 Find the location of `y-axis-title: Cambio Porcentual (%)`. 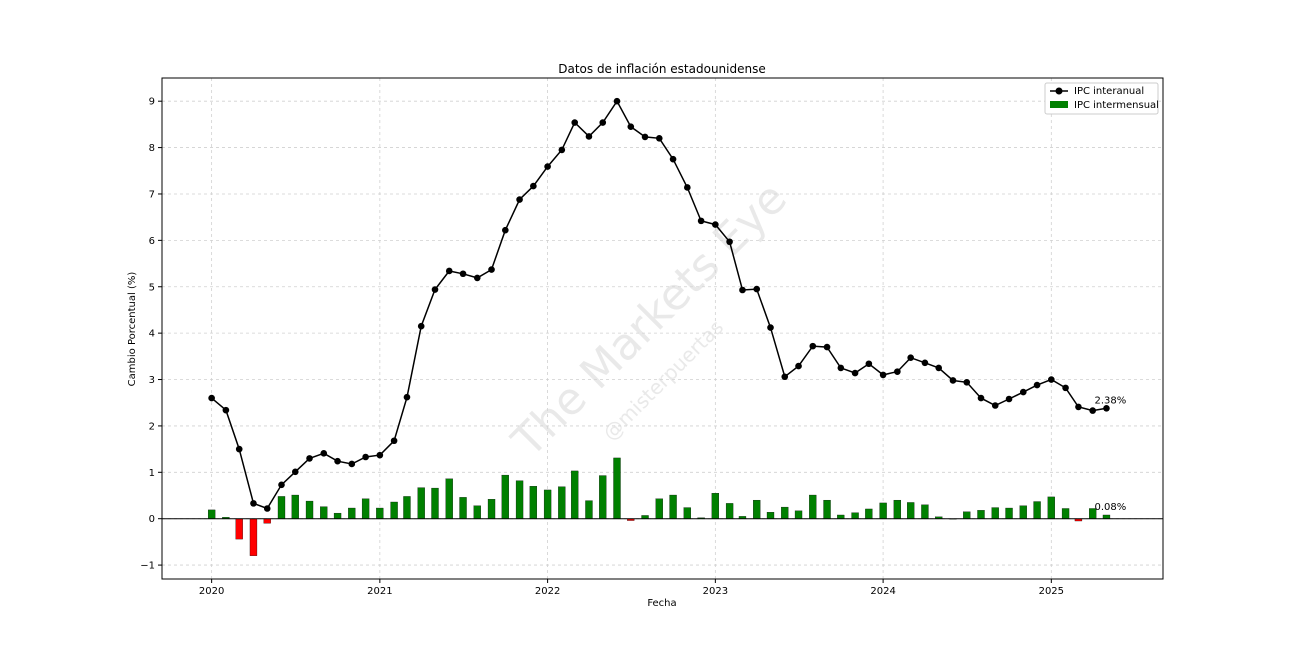

y-axis-title: Cambio Porcentual (%) is located at coordinates (132, 329).